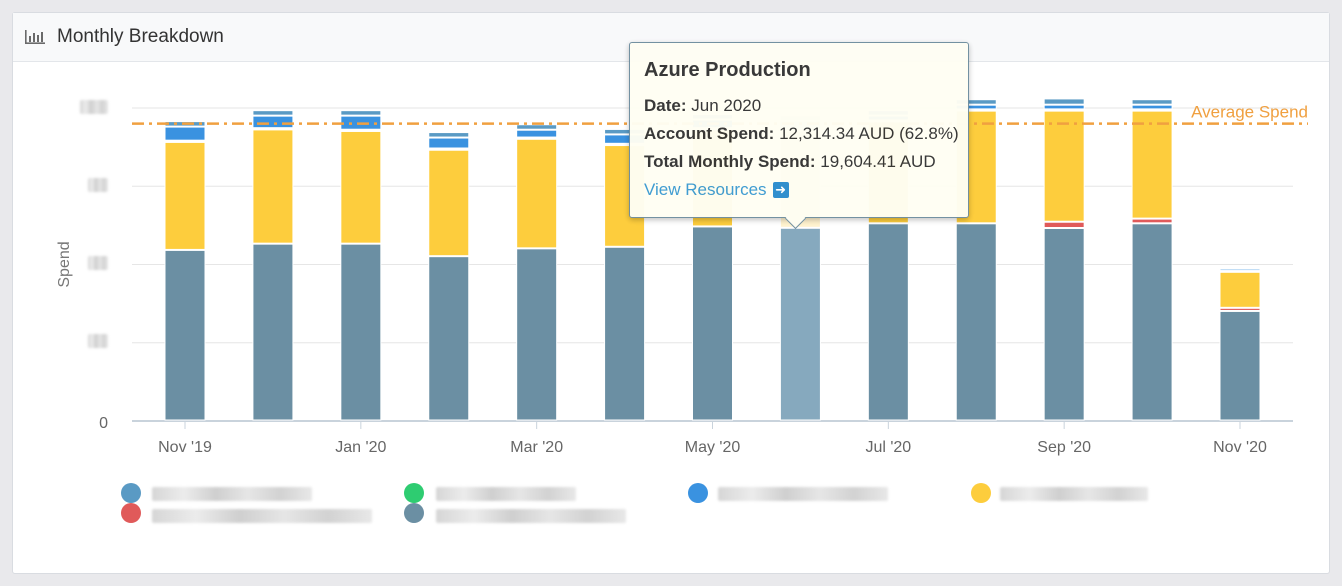 This screenshot has width=1342, height=586. I want to click on tooltip-total-value: 19,604.41 AUD, so click(878, 161).